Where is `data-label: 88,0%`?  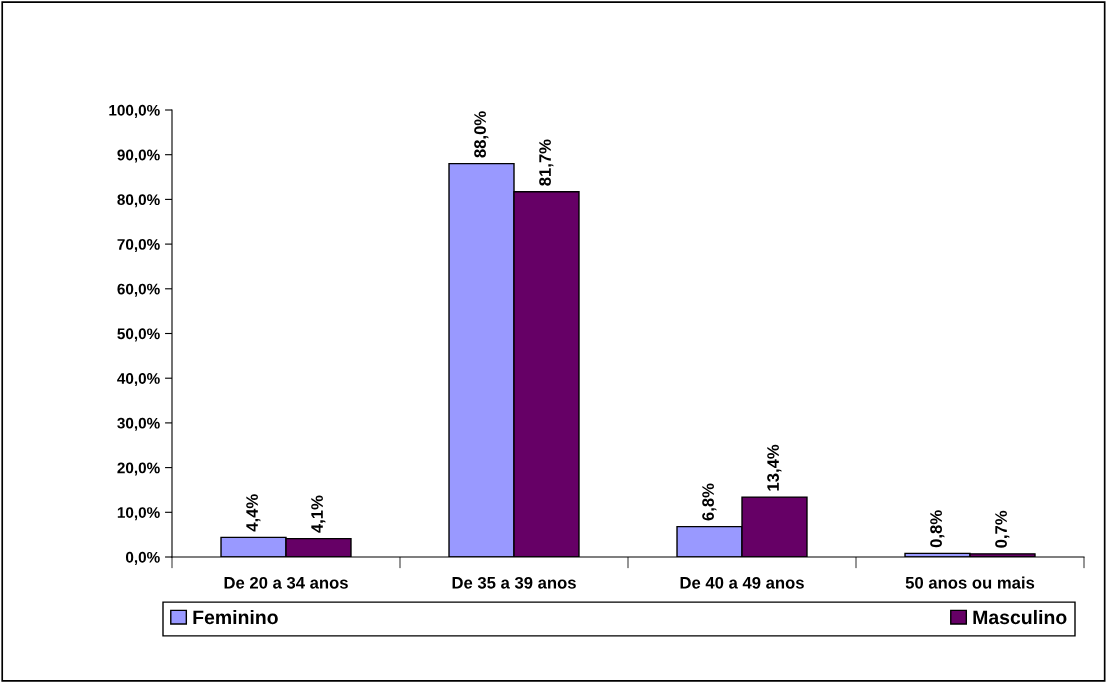
data-label: 88,0% is located at coordinates (481, 134).